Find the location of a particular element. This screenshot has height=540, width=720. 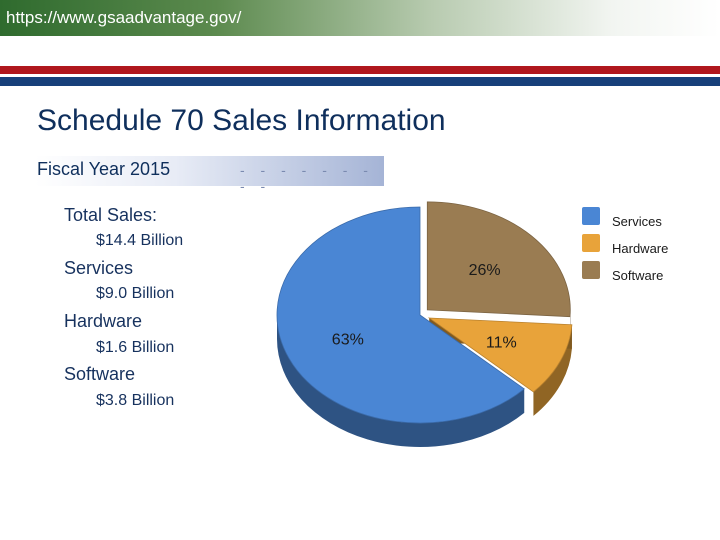

services-label: Services is located at coordinates (99, 268).